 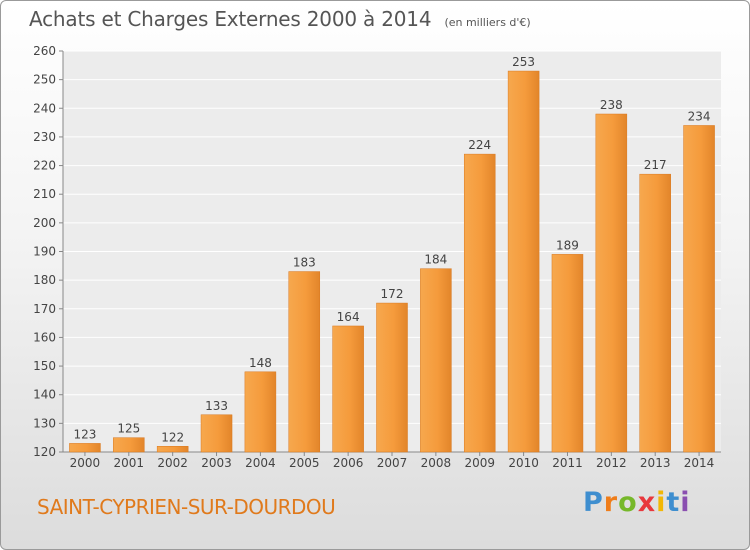 I want to click on chart-subtitle: (en milliers d'€), so click(x=487, y=22).